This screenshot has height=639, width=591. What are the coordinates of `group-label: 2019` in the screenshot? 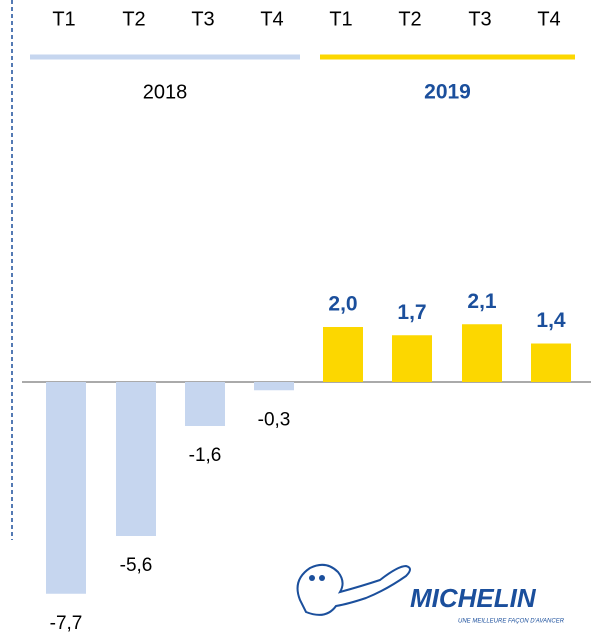 It's located at (447, 92).